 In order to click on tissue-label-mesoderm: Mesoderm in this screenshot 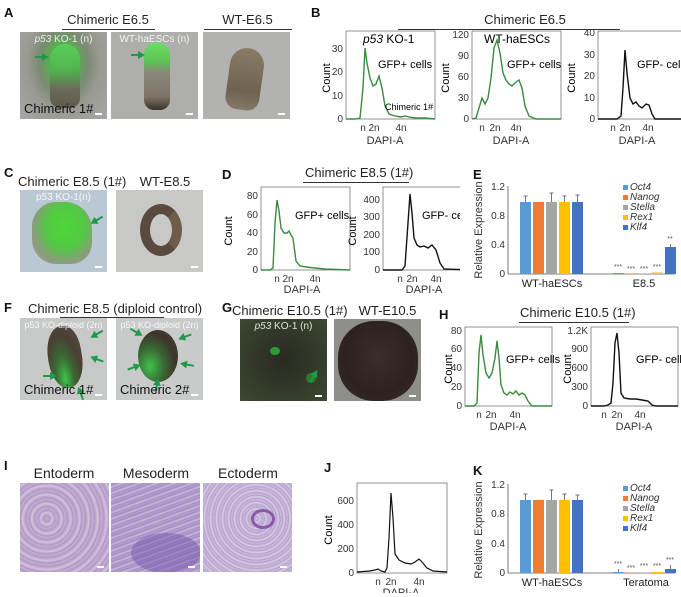, I will do `click(156, 473)`.